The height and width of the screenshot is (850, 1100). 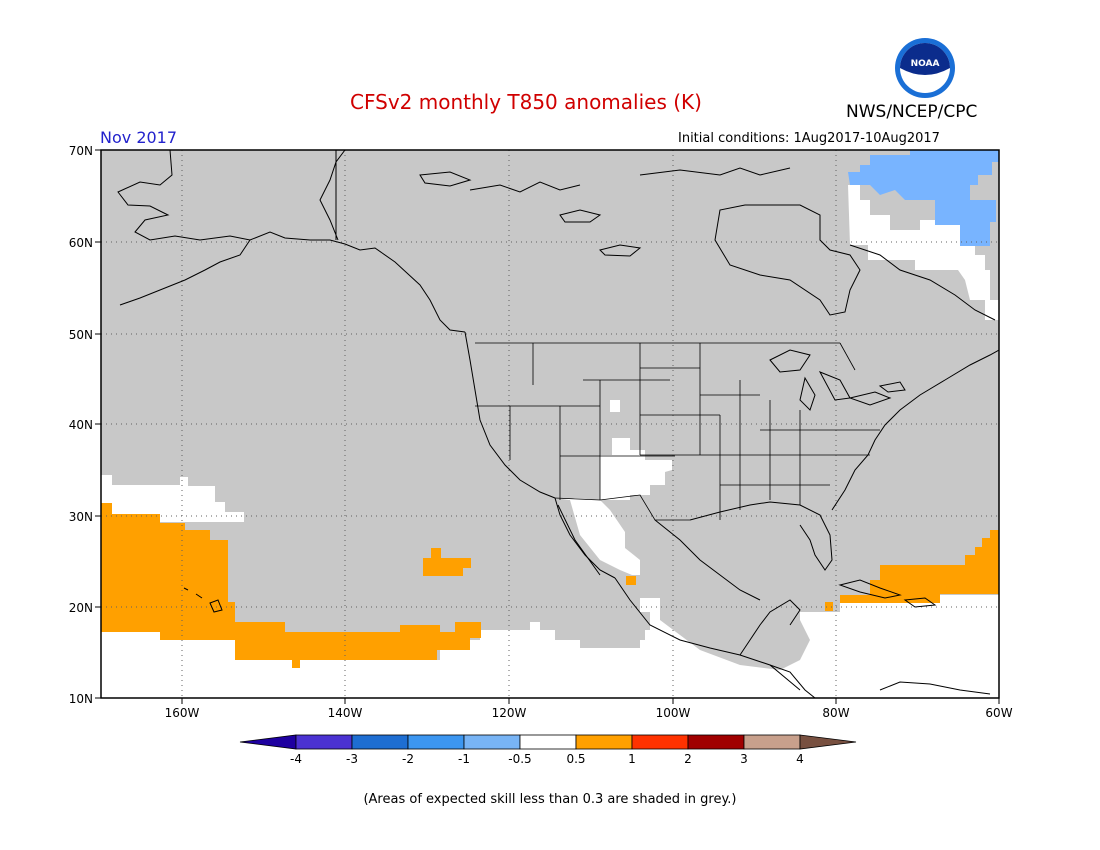 I want to click on initial-conditions-label: Initial conditions: 1Aug2017-10Aug2017, so click(x=809, y=138).